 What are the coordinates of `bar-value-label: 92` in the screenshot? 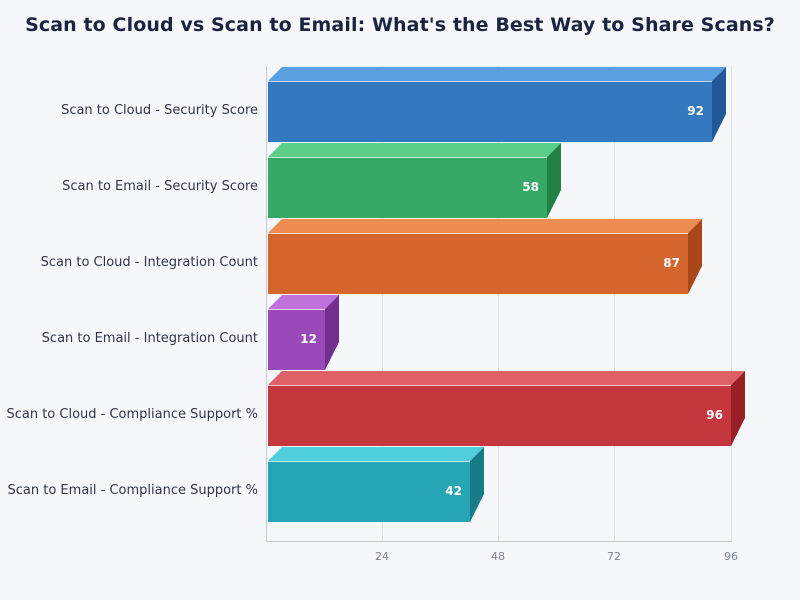 It's located at (695, 111).